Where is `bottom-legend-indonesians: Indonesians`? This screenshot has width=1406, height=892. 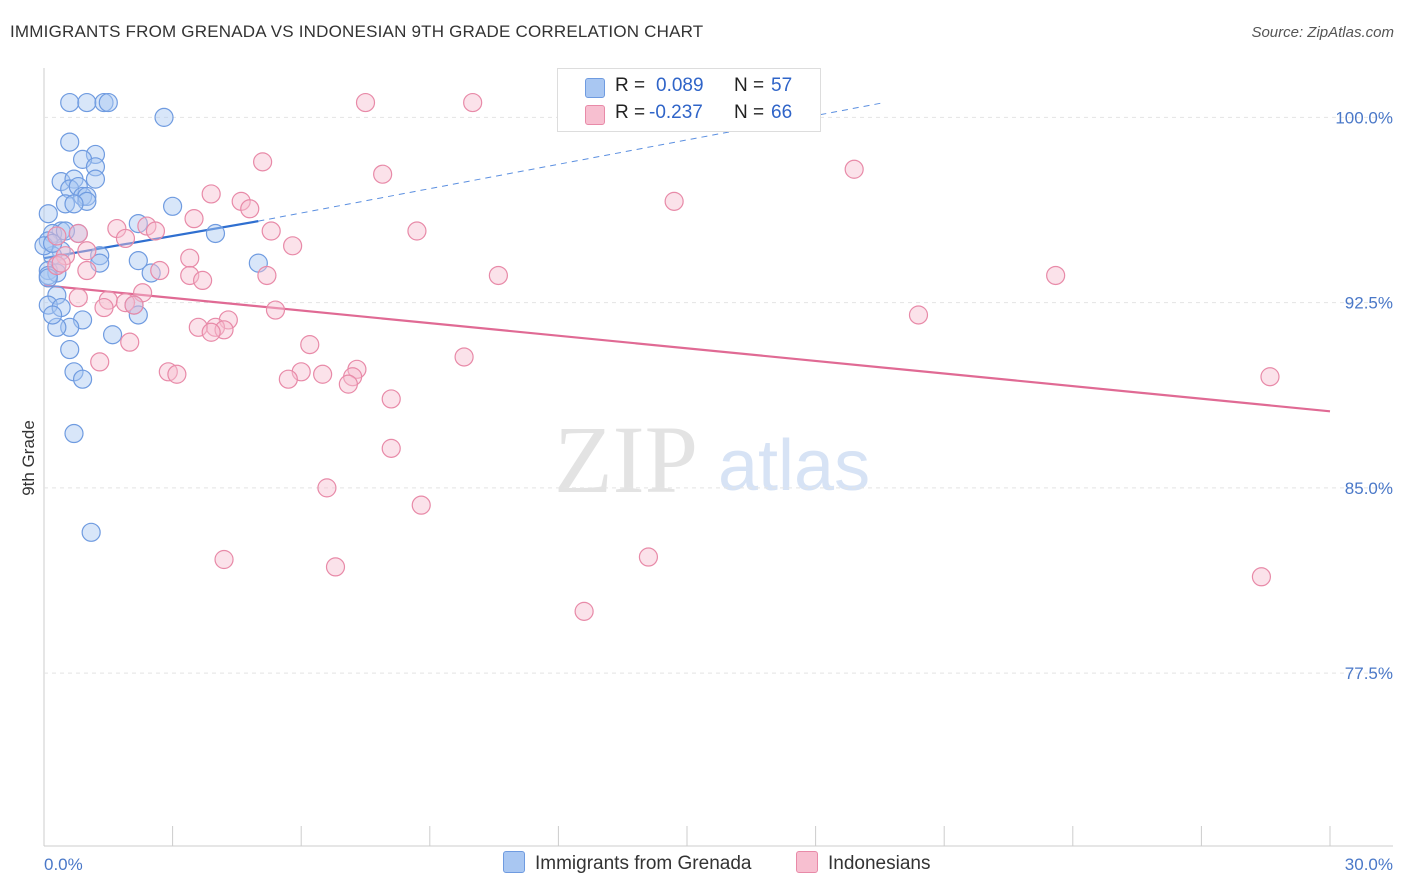 bottom-legend-indonesians: Indonesians is located at coordinates (863, 863).